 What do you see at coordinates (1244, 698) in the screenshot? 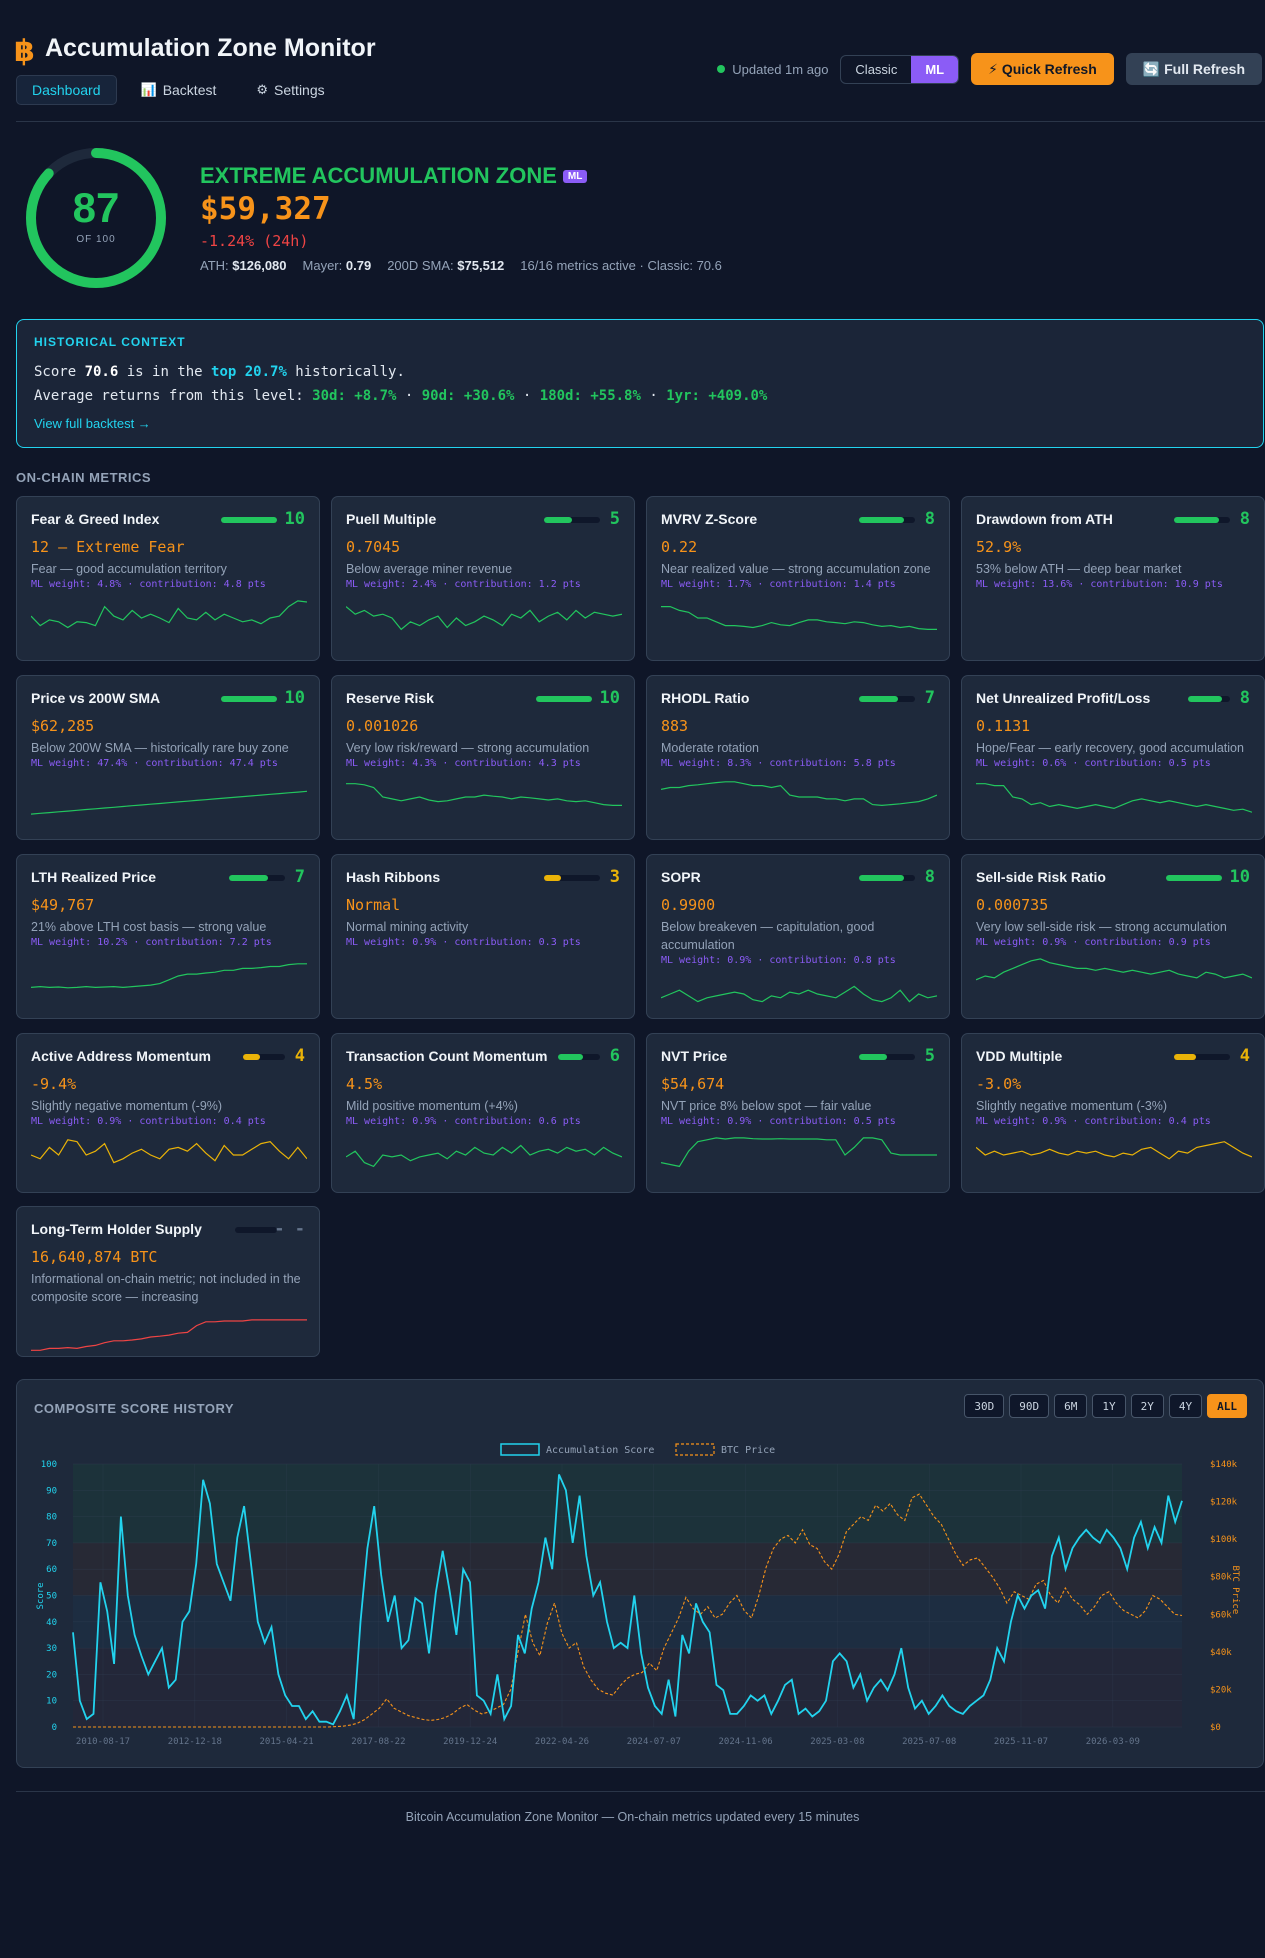
I see `metric-score: 8` at bounding box center [1244, 698].